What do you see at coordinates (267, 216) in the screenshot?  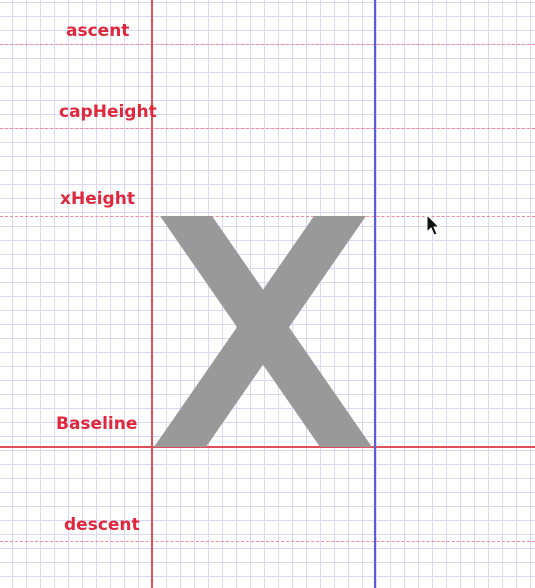 I see `x-height-line` at bounding box center [267, 216].